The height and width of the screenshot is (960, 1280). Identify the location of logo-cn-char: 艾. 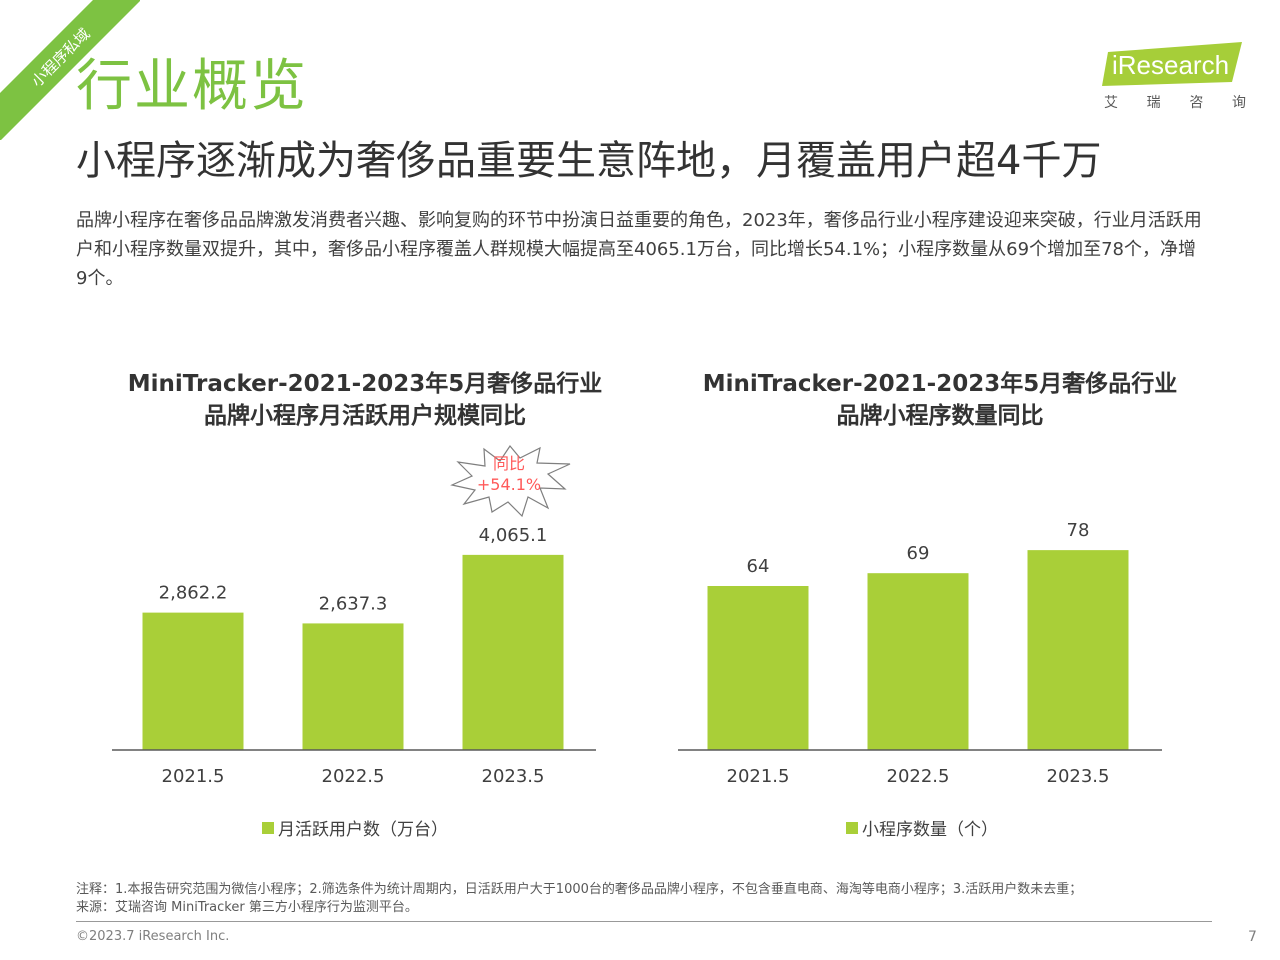
(1111, 103).